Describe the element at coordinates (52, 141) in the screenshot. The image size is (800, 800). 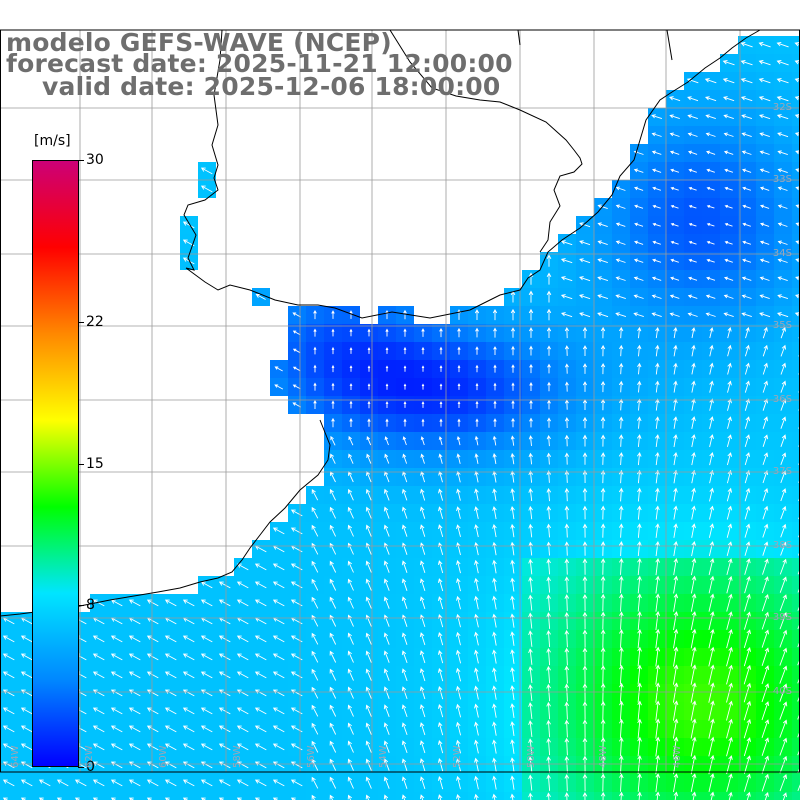
I see `colorbar-units: [m/s]` at that location.